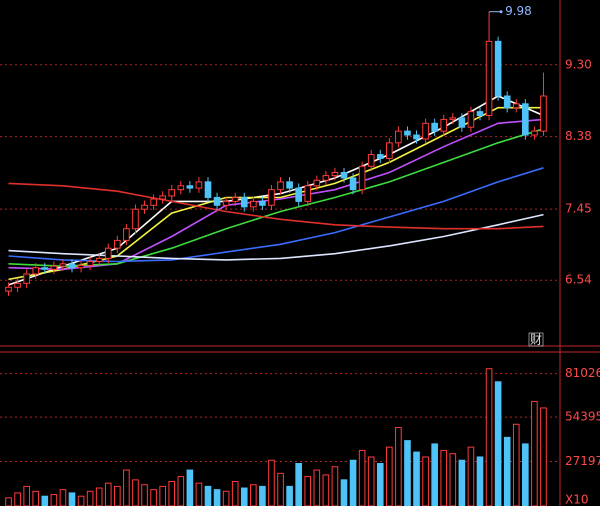 The height and width of the screenshot is (506, 600). I want to click on moving-average-line, so click(276, 206).